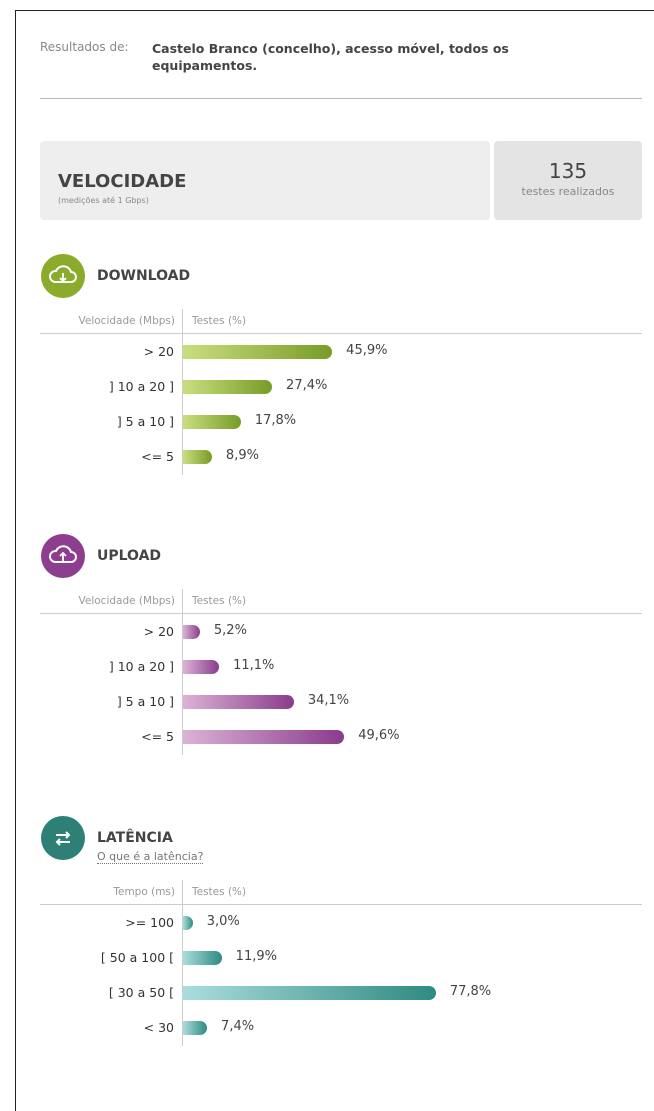 This screenshot has height=1111, width=654. I want to click on value-label: 8,9%, so click(242, 455).